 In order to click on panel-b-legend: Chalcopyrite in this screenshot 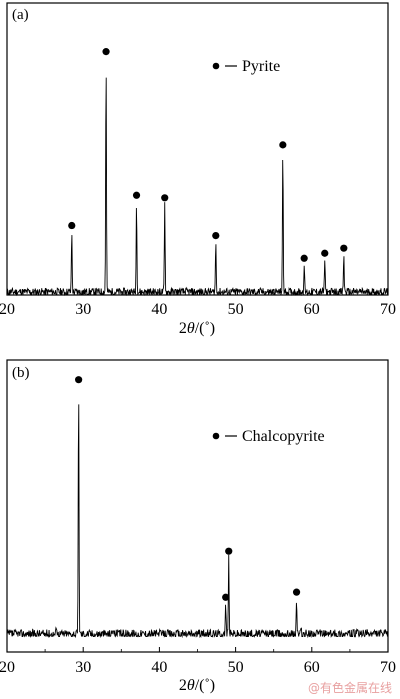, I will do `click(268, 436)`.